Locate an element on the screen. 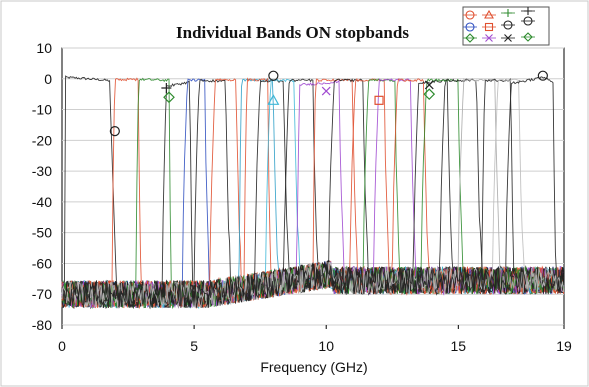  y-tick-label: -70 is located at coordinates (42, 294).